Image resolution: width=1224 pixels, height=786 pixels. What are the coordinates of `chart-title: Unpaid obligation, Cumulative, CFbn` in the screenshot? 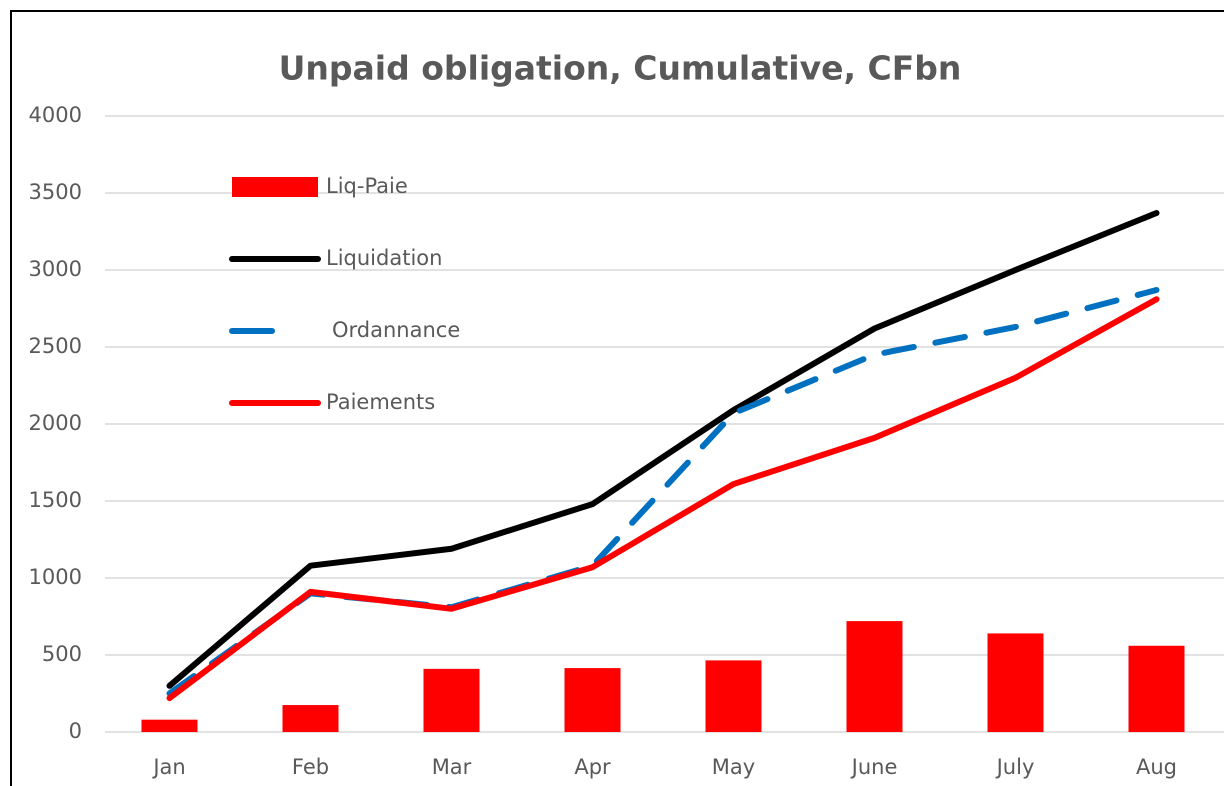 It's located at (620, 68).